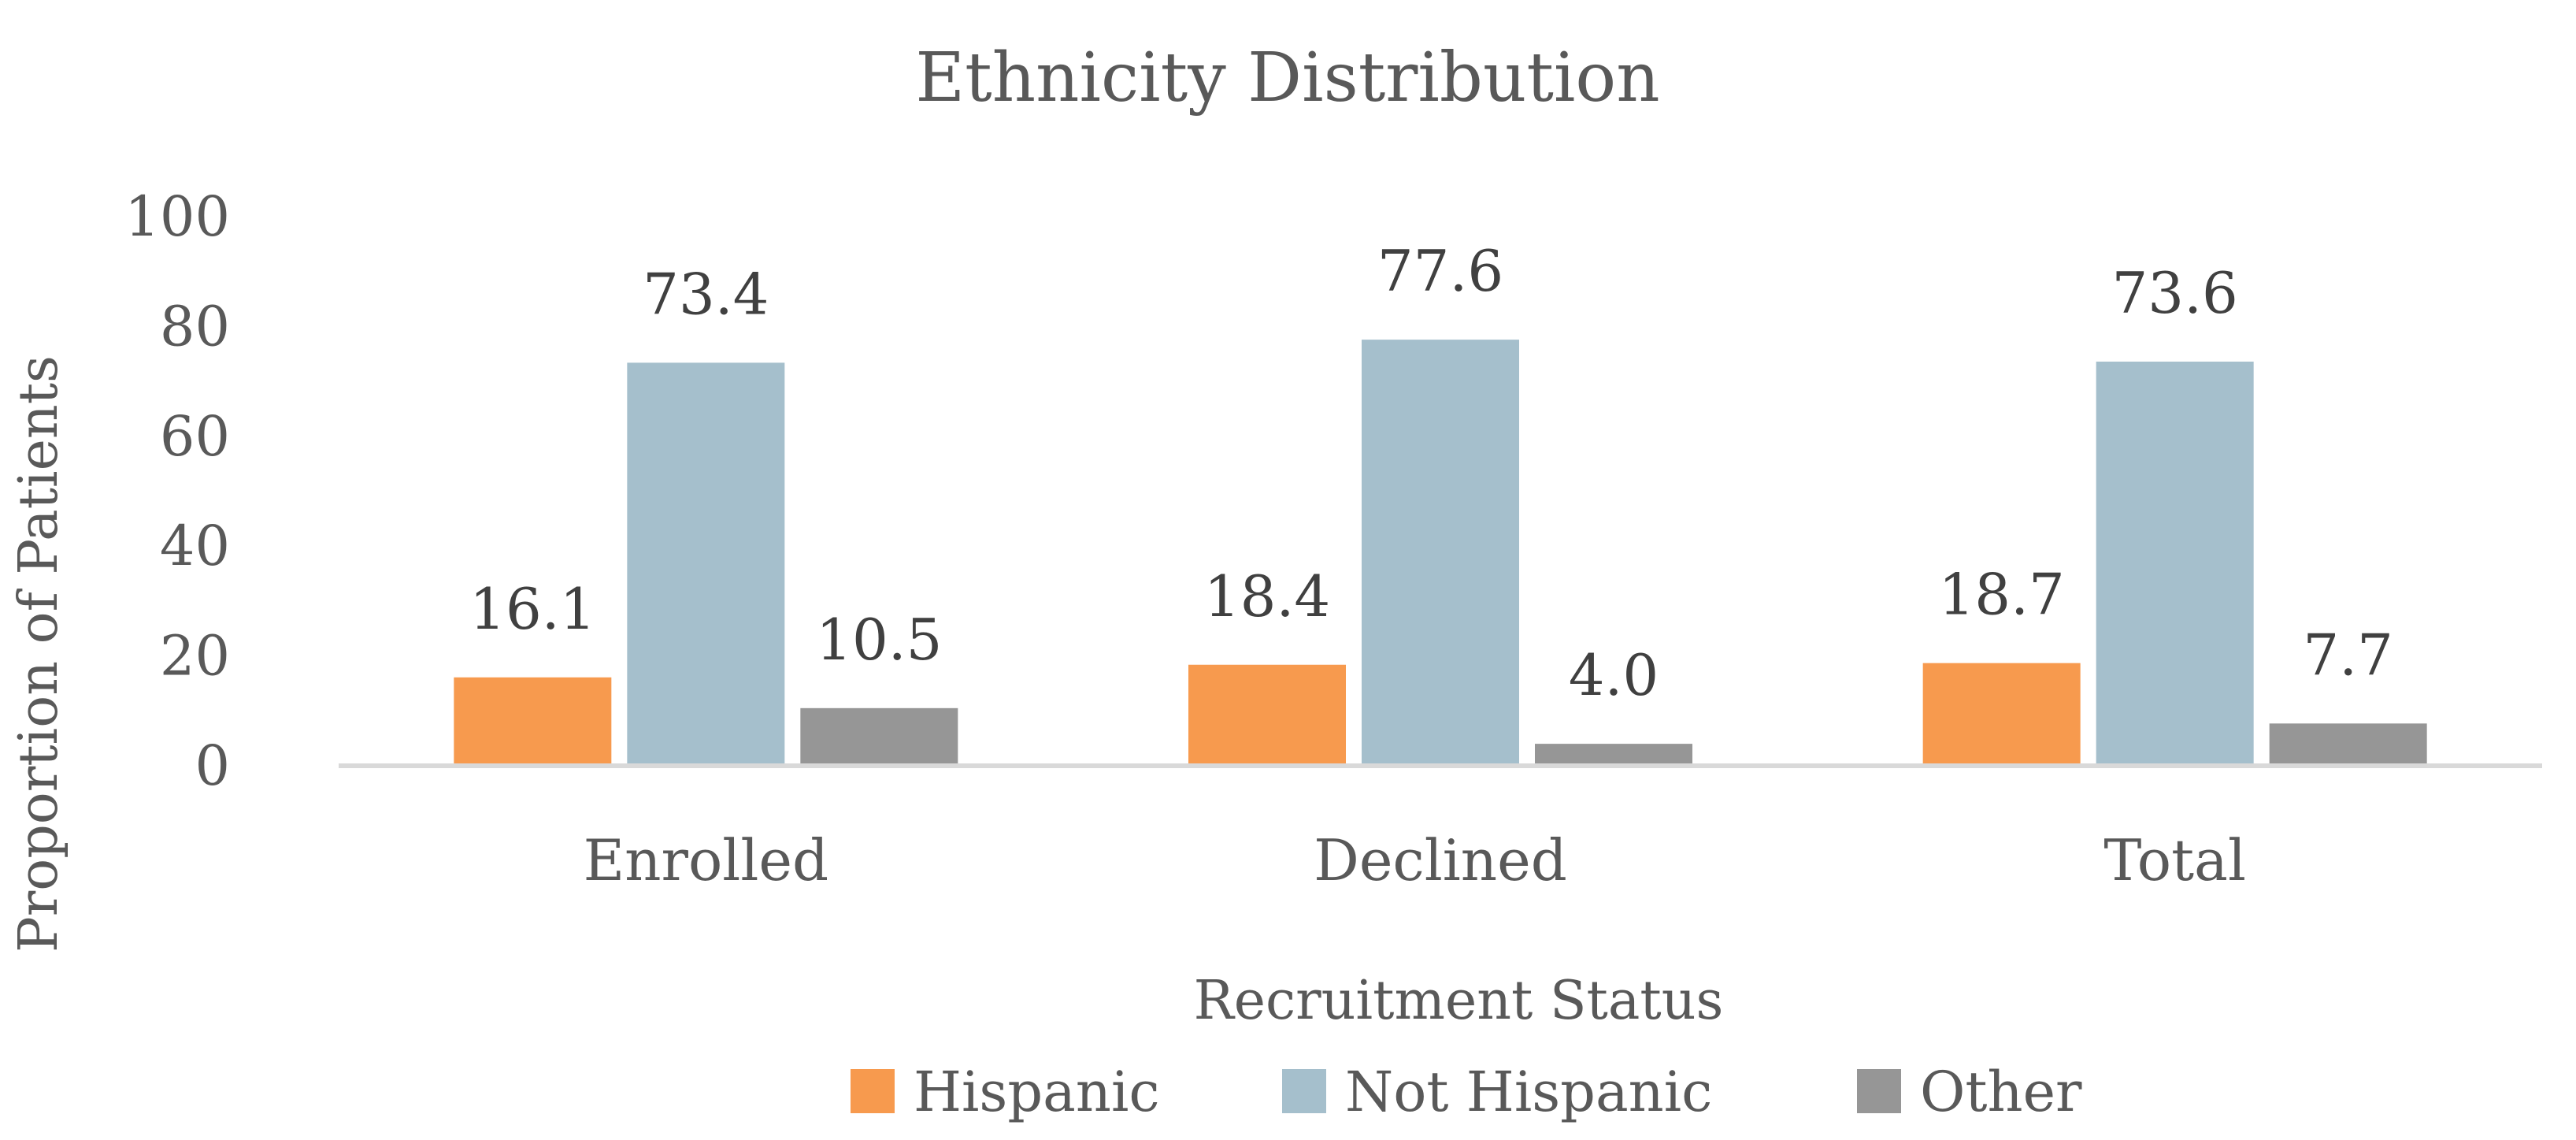  What do you see at coordinates (1304, 1091) in the screenshot?
I see `legend-swatch-not-hispanic` at bounding box center [1304, 1091].